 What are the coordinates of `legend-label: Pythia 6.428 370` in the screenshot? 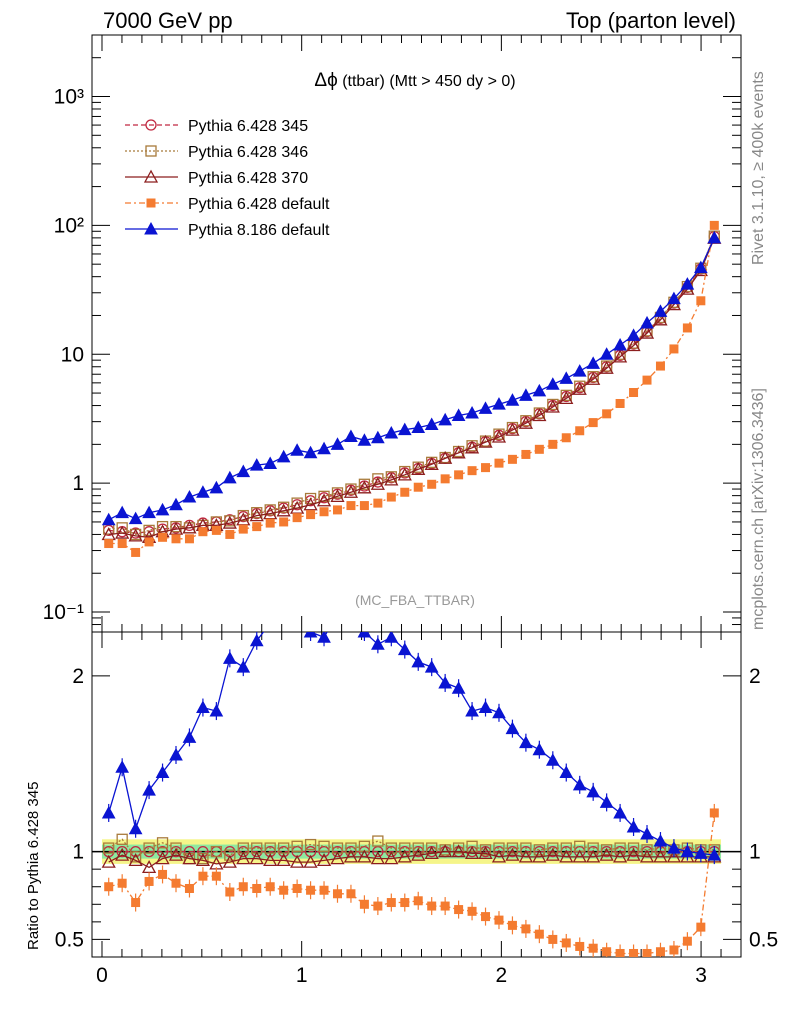 It's located at (248, 178).